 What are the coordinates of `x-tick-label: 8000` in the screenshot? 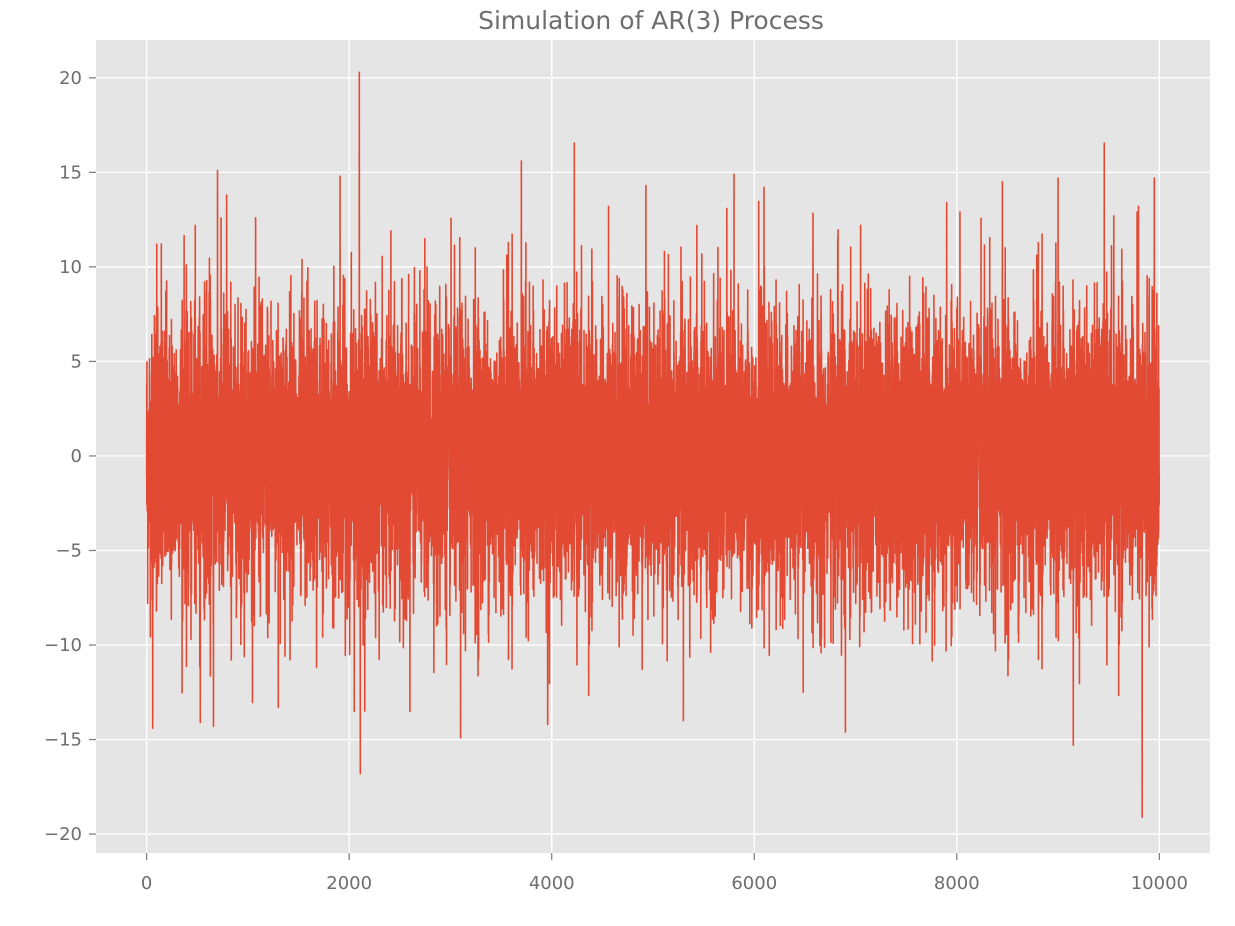 It's located at (957, 883).